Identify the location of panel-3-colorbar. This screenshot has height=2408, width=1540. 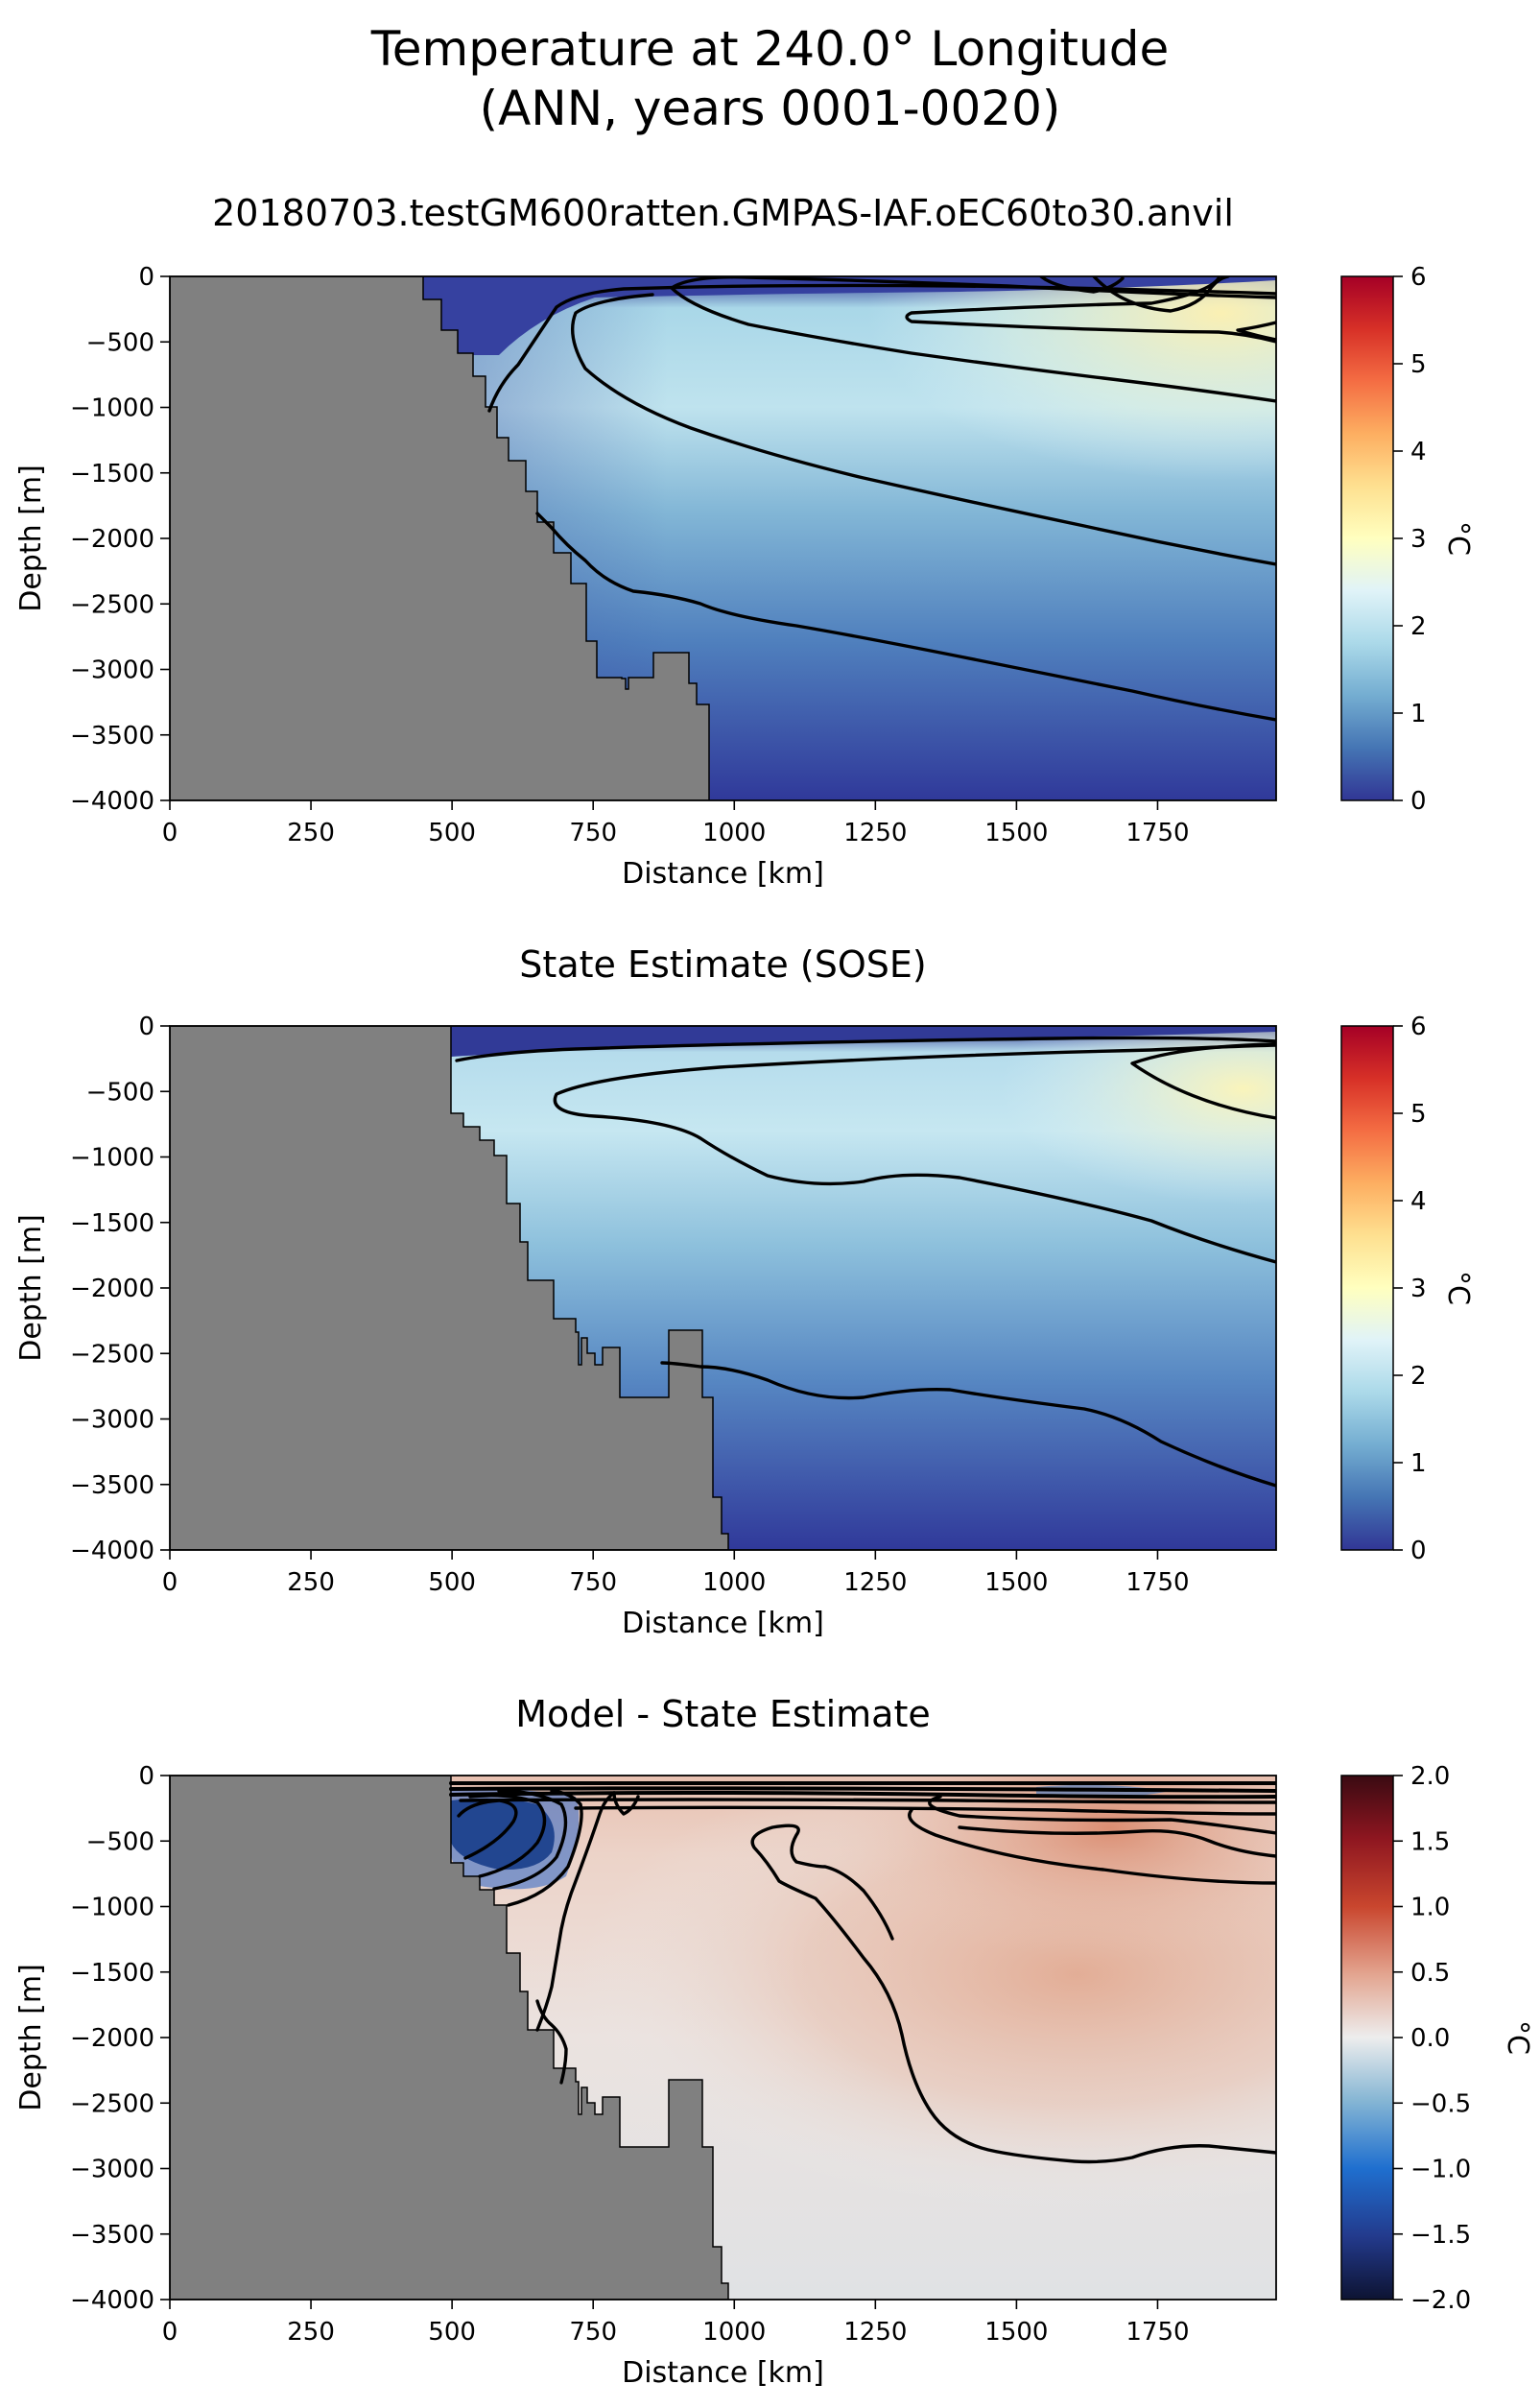
(1367, 2038).